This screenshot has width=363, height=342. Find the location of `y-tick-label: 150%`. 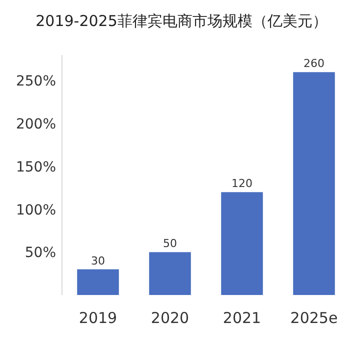

y-tick-label: 150% is located at coordinates (36, 167).